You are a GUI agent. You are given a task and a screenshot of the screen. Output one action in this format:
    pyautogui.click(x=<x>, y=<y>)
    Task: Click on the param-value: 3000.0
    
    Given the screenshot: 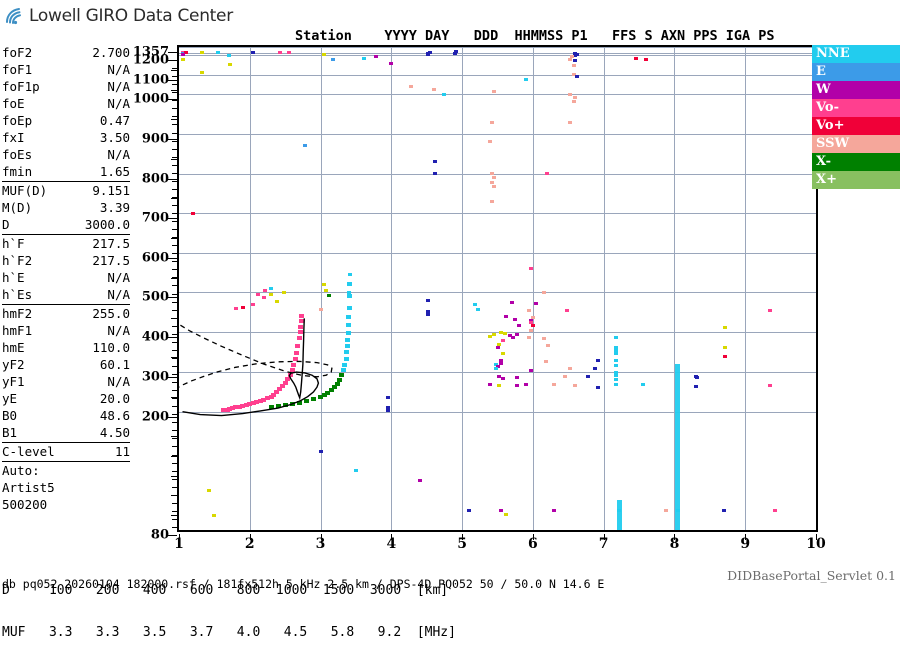 What is the action you would take?
    pyautogui.click(x=107, y=224)
    